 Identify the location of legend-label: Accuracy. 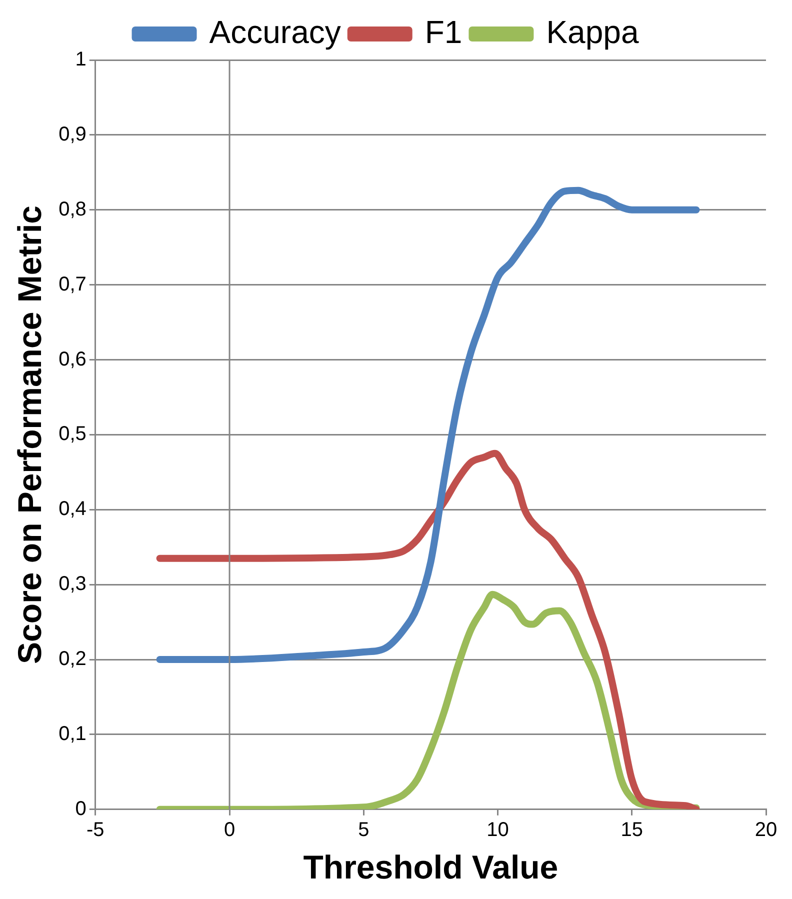
(275, 32).